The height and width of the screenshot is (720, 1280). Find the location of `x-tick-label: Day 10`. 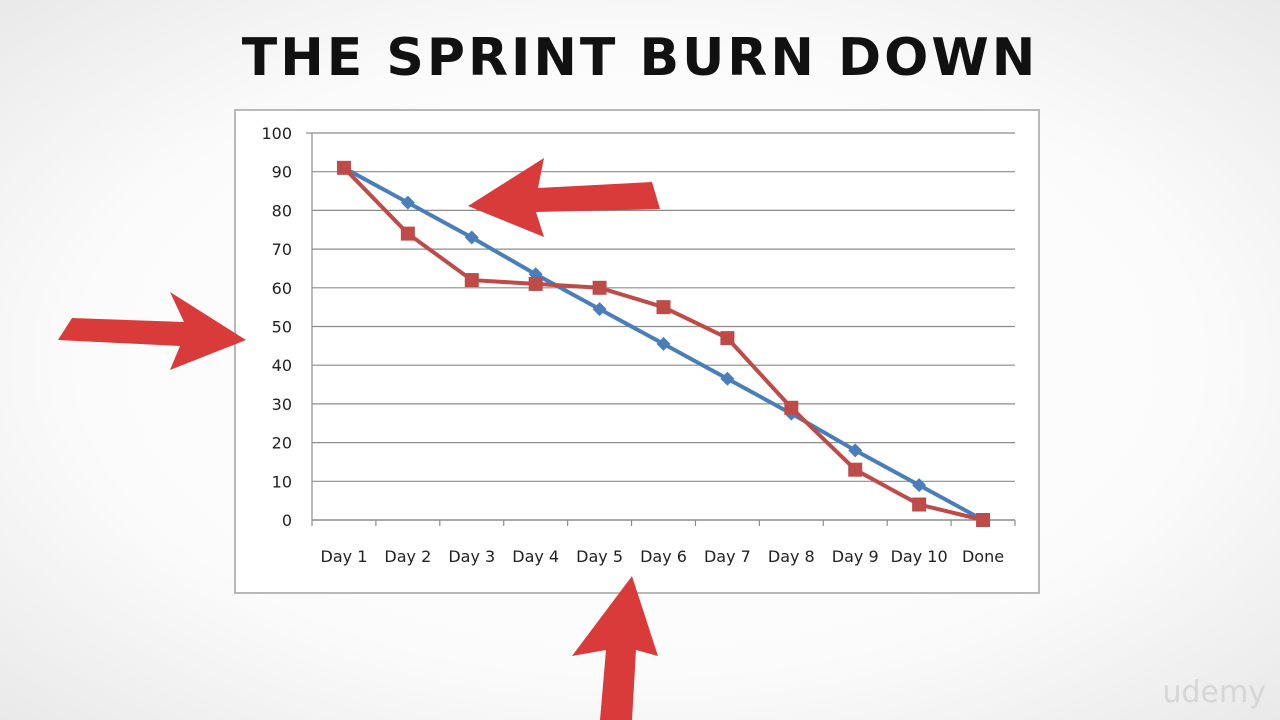

x-tick-label: Day 10 is located at coordinates (919, 556).